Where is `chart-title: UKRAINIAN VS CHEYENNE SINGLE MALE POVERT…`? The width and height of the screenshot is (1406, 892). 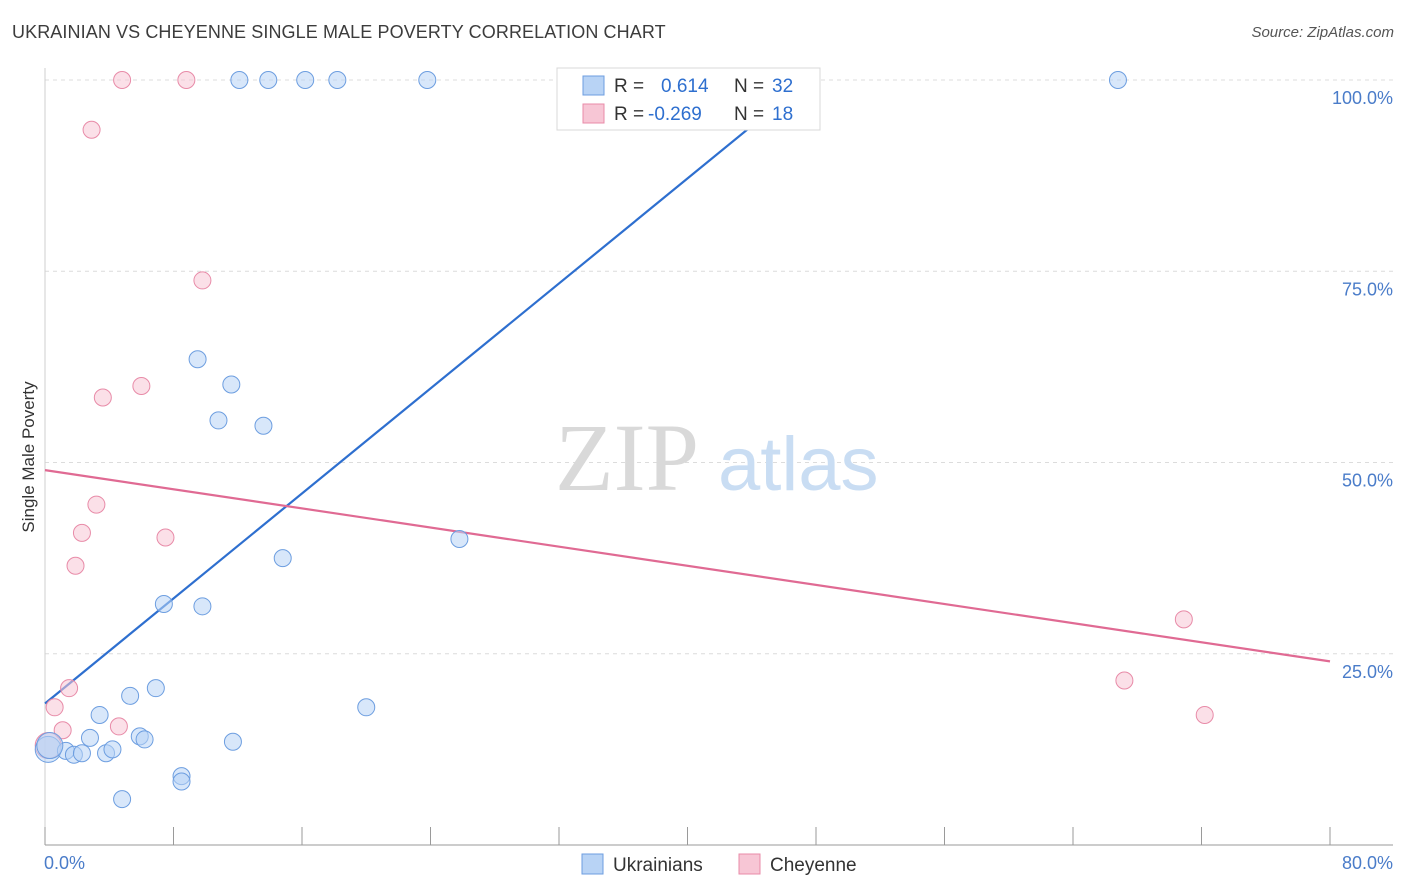
chart-title: UKRAINIAN VS CHEYENNE SINGLE MALE POVERT… is located at coordinates (339, 32).